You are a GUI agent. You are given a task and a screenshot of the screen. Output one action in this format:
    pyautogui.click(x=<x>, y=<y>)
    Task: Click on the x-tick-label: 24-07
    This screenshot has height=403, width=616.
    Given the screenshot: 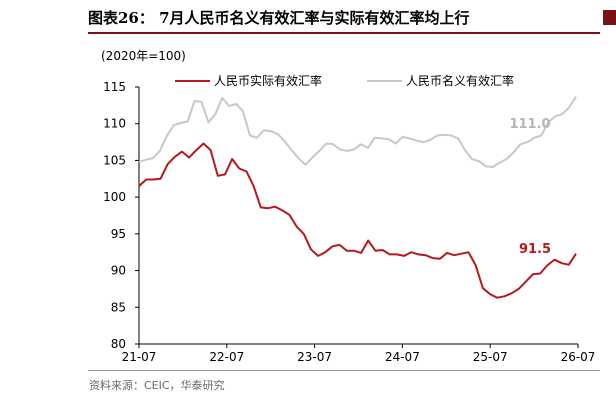 What is the action you would take?
    pyautogui.click(x=402, y=357)
    